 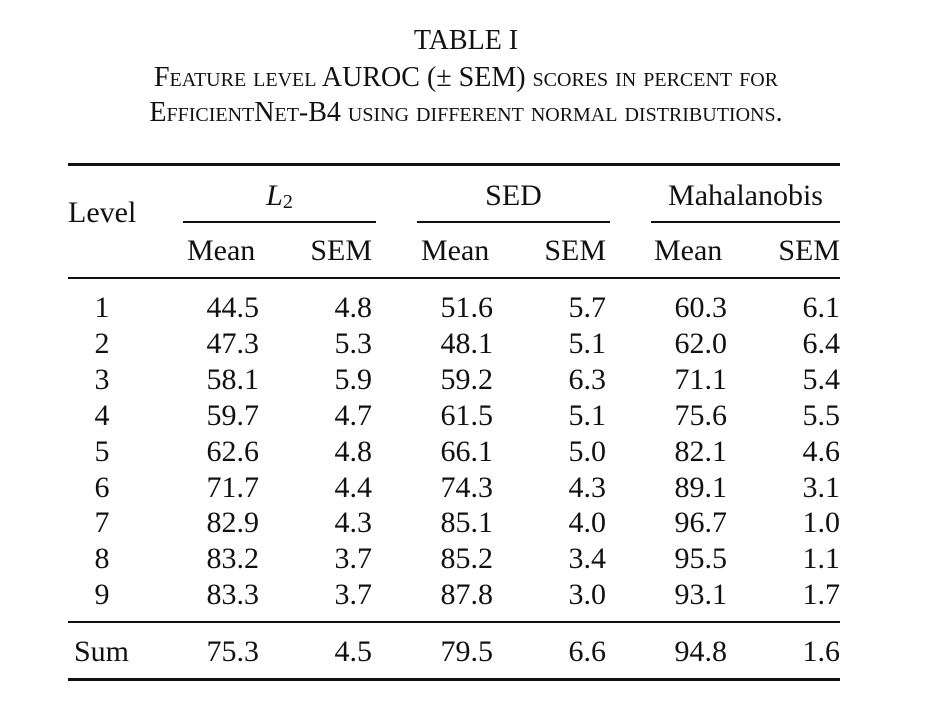 What do you see at coordinates (102, 522) in the screenshot?
I see `level-cell: 7` at bounding box center [102, 522].